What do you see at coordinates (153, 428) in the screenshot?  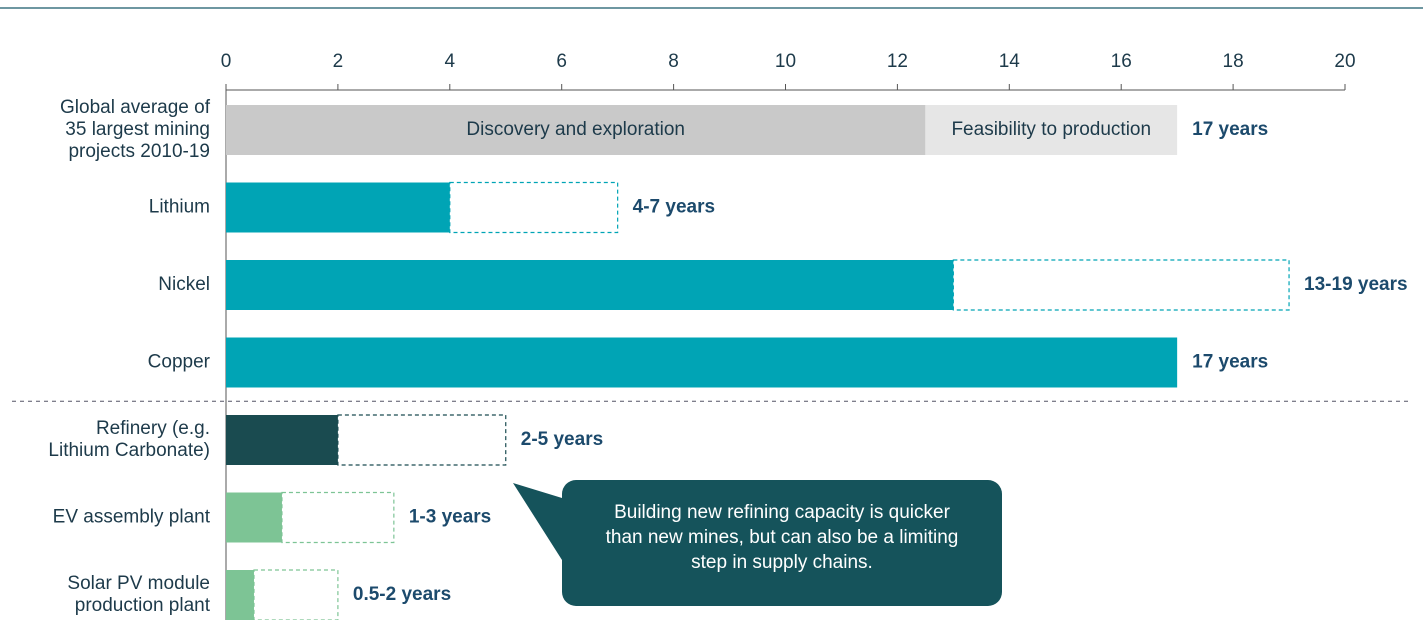 I see `category-label: Refinery (e.g.` at bounding box center [153, 428].